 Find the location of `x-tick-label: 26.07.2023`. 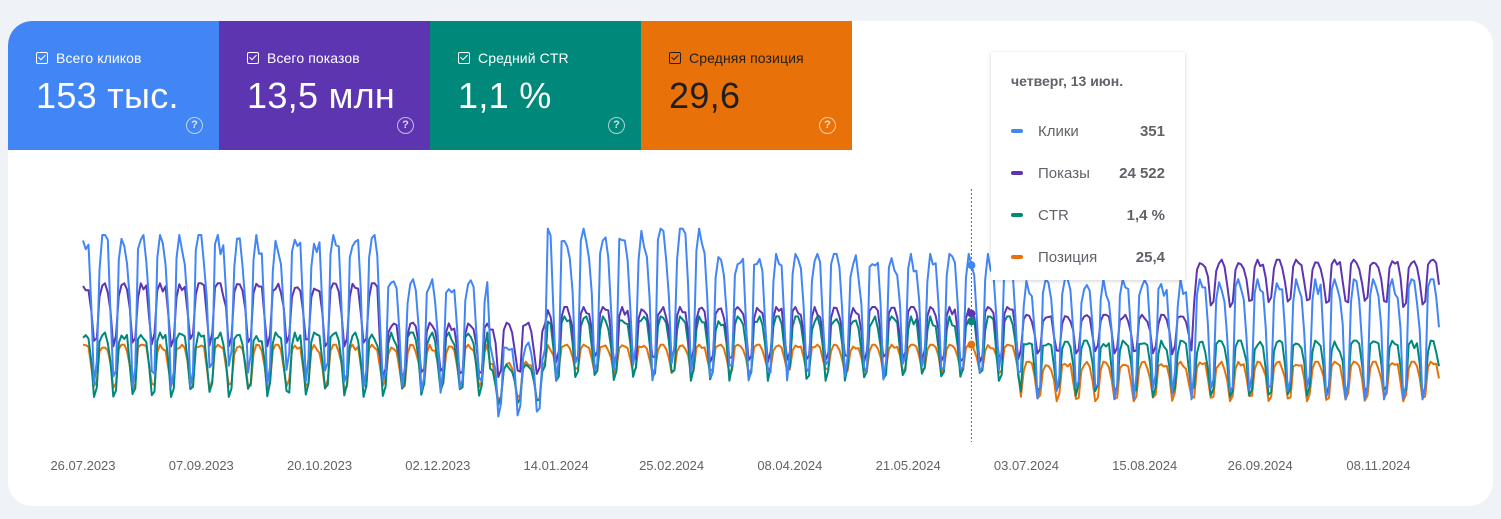

x-tick-label: 26.07.2023 is located at coordinates (82, 465).